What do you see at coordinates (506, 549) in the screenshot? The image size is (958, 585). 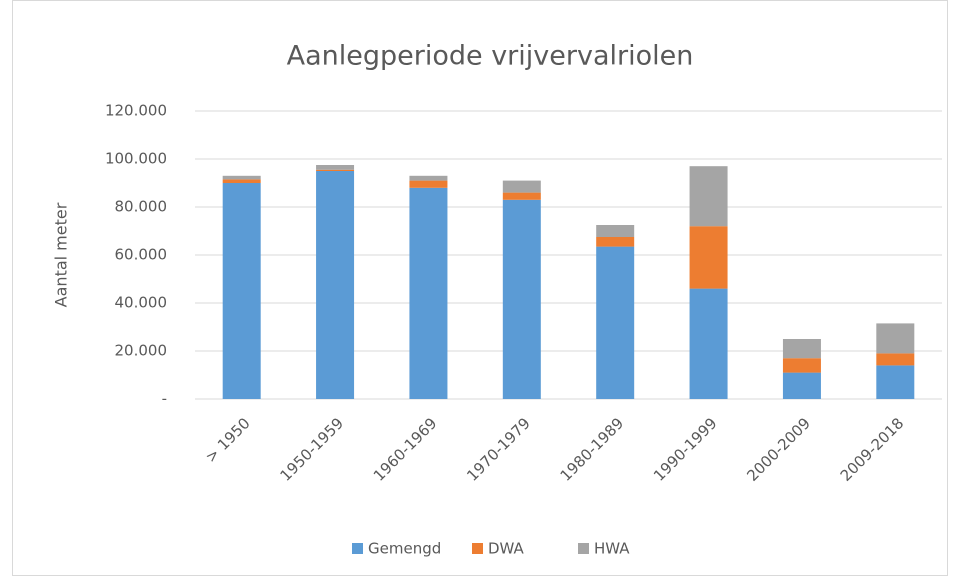 I see `legend-label: DWA` at bounding box center [506, 549].